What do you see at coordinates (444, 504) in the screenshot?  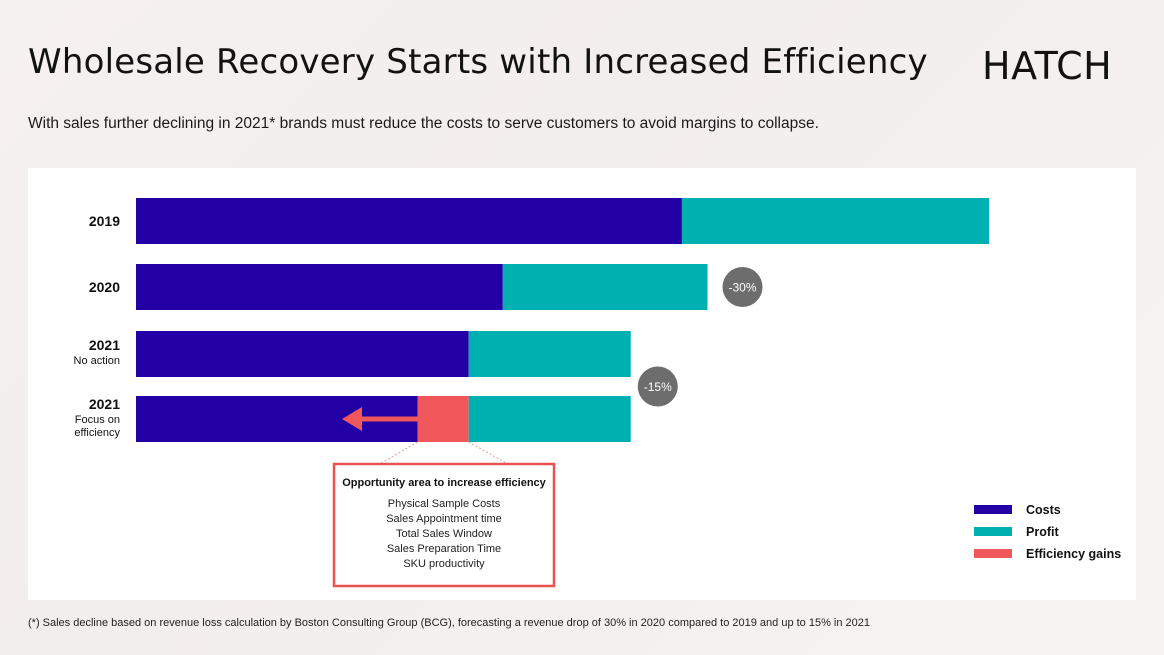 I see `opportunity-item: Physical Sample Costs` at bounding box center [444, 504].